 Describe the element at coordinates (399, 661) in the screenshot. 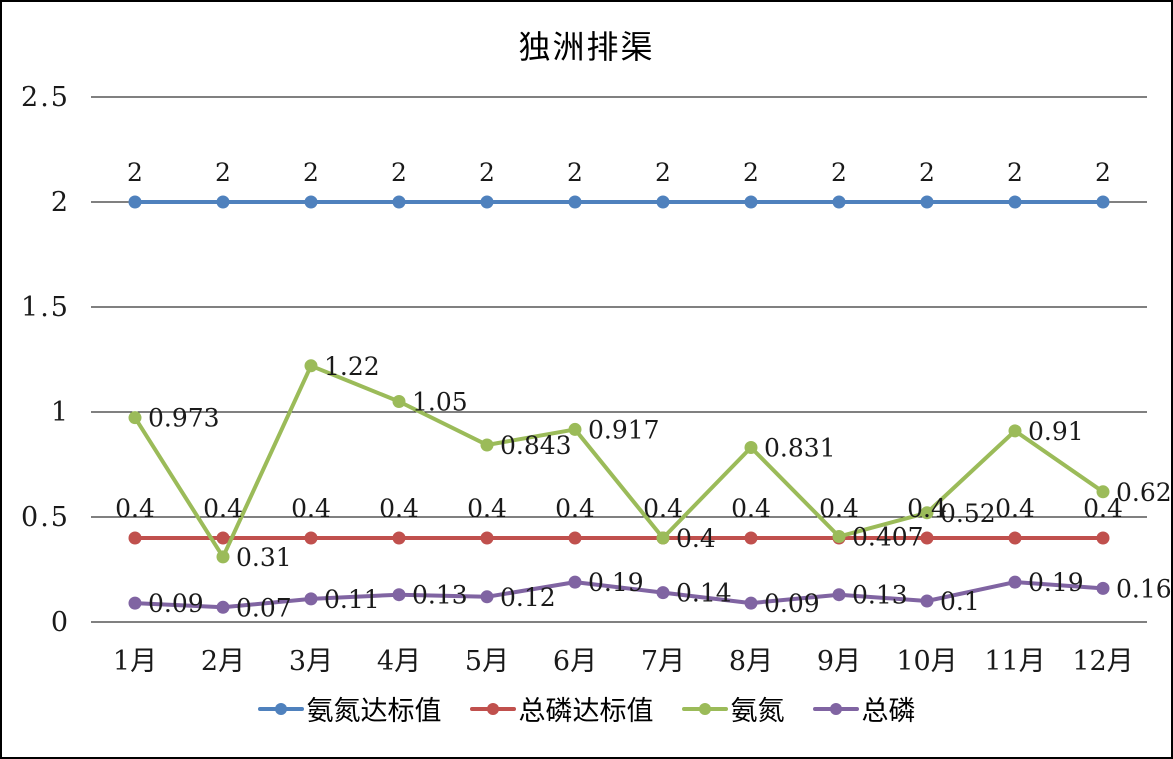

I see `x-axis-tick-label: 4月` at that location.